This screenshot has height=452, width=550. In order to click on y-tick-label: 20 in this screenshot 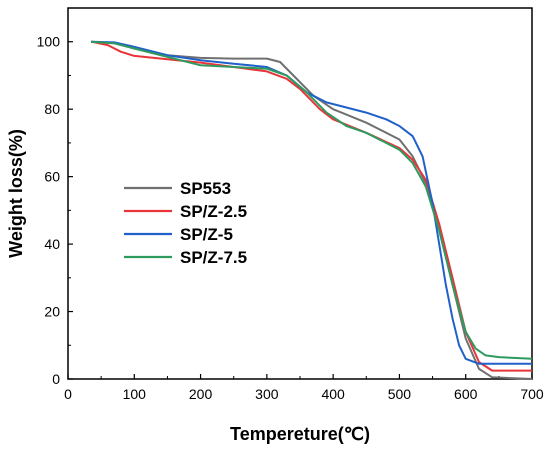, I will do `click(52, 312)`.